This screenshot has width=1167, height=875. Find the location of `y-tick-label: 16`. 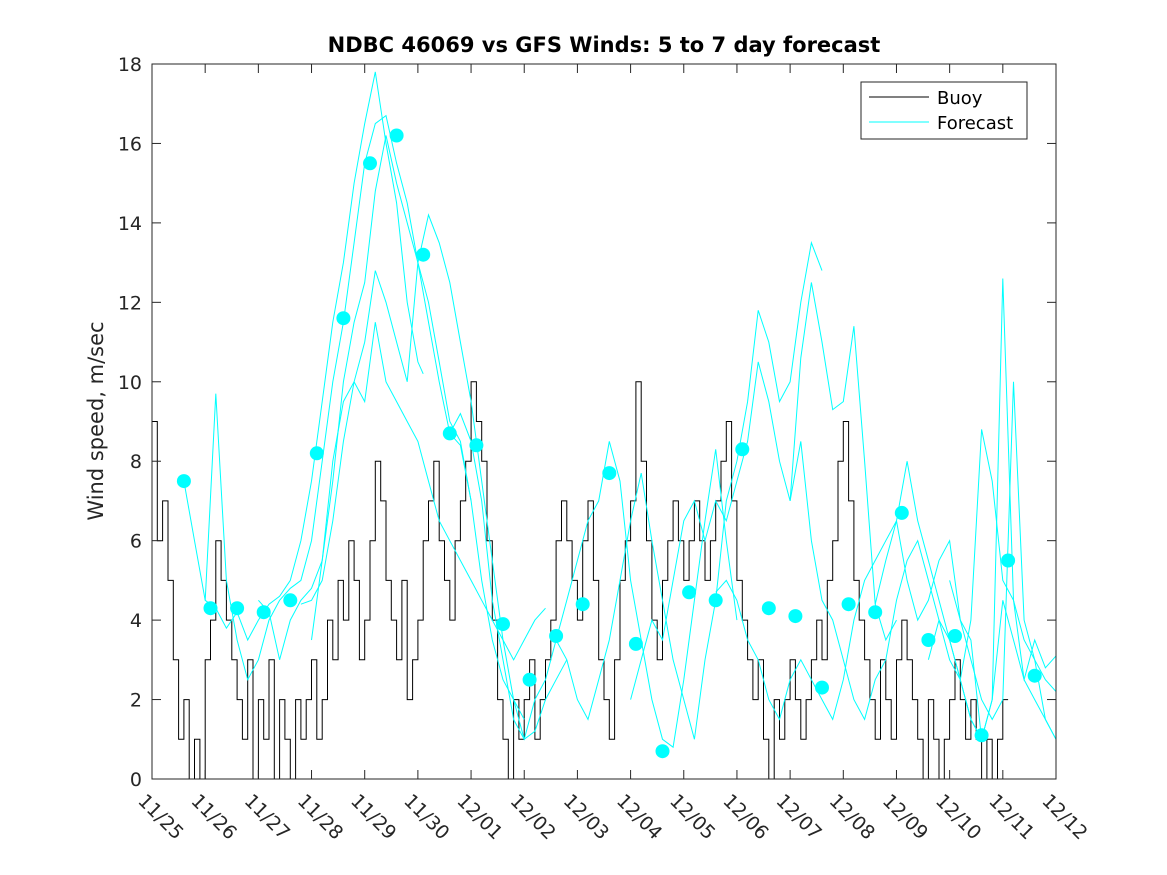

y-tick-label: 16 is located at coordinates (130, 144).